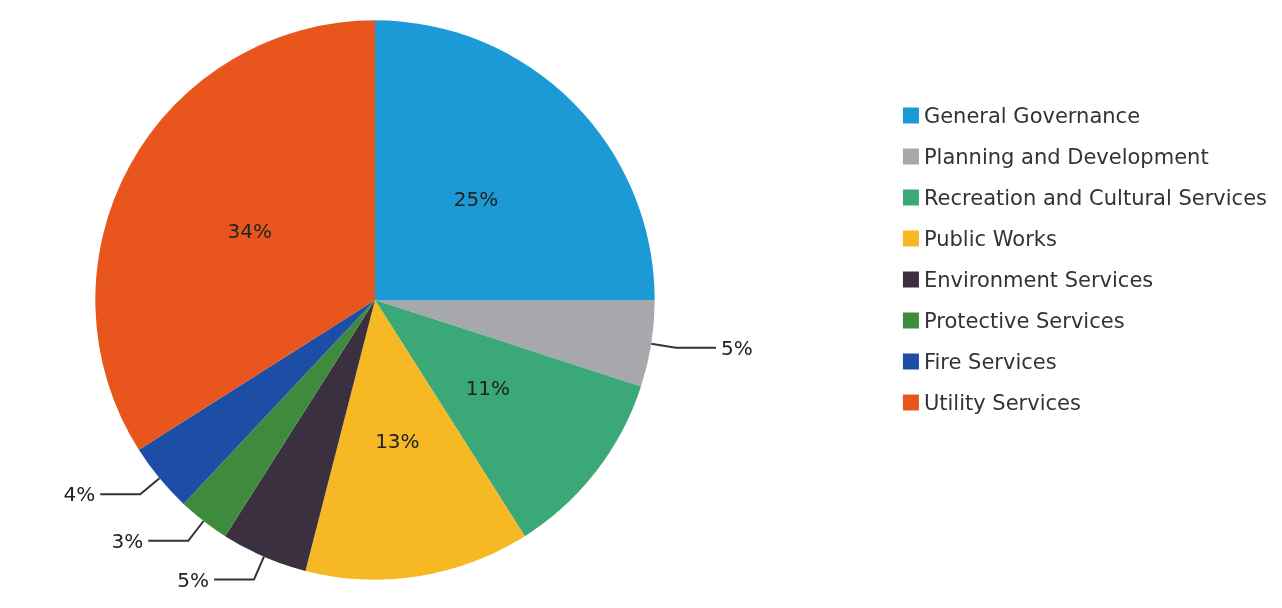  I want to click on legend-label: Public Works, so click(990, 238).